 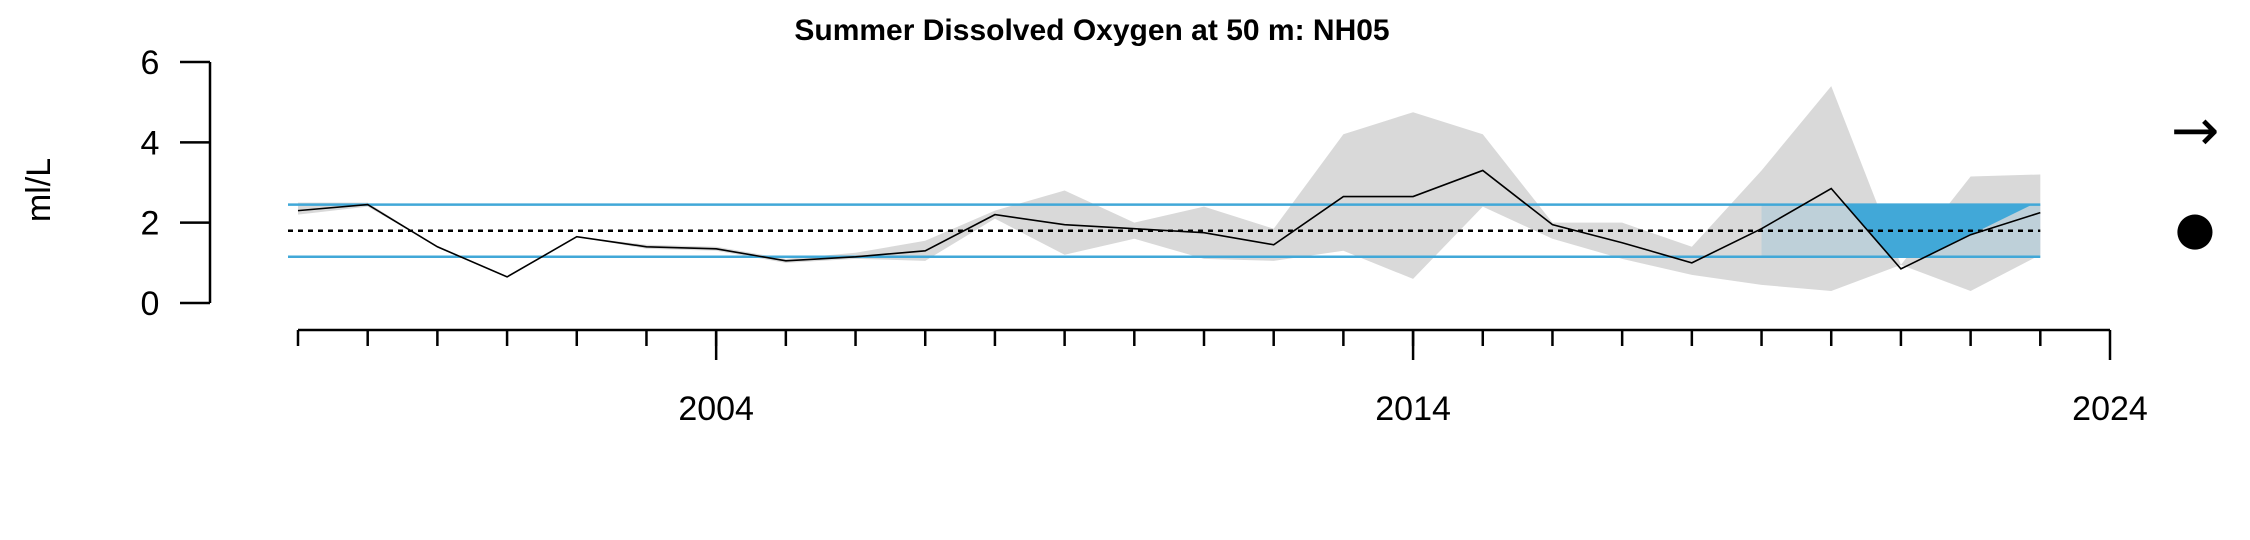 I want to click on y-axis-title: ml/L, so click(x=39, y=190).